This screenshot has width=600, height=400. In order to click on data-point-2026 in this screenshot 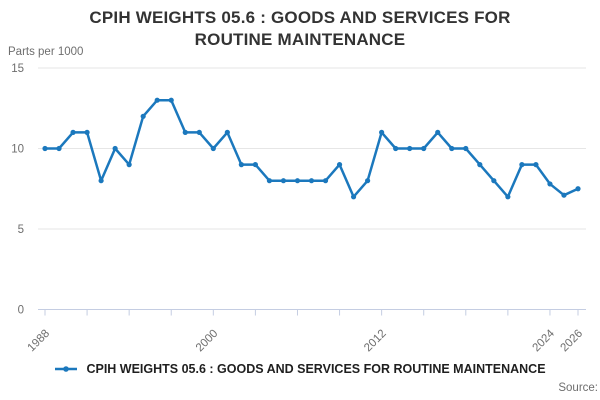, I will do `click(578, 189)`.